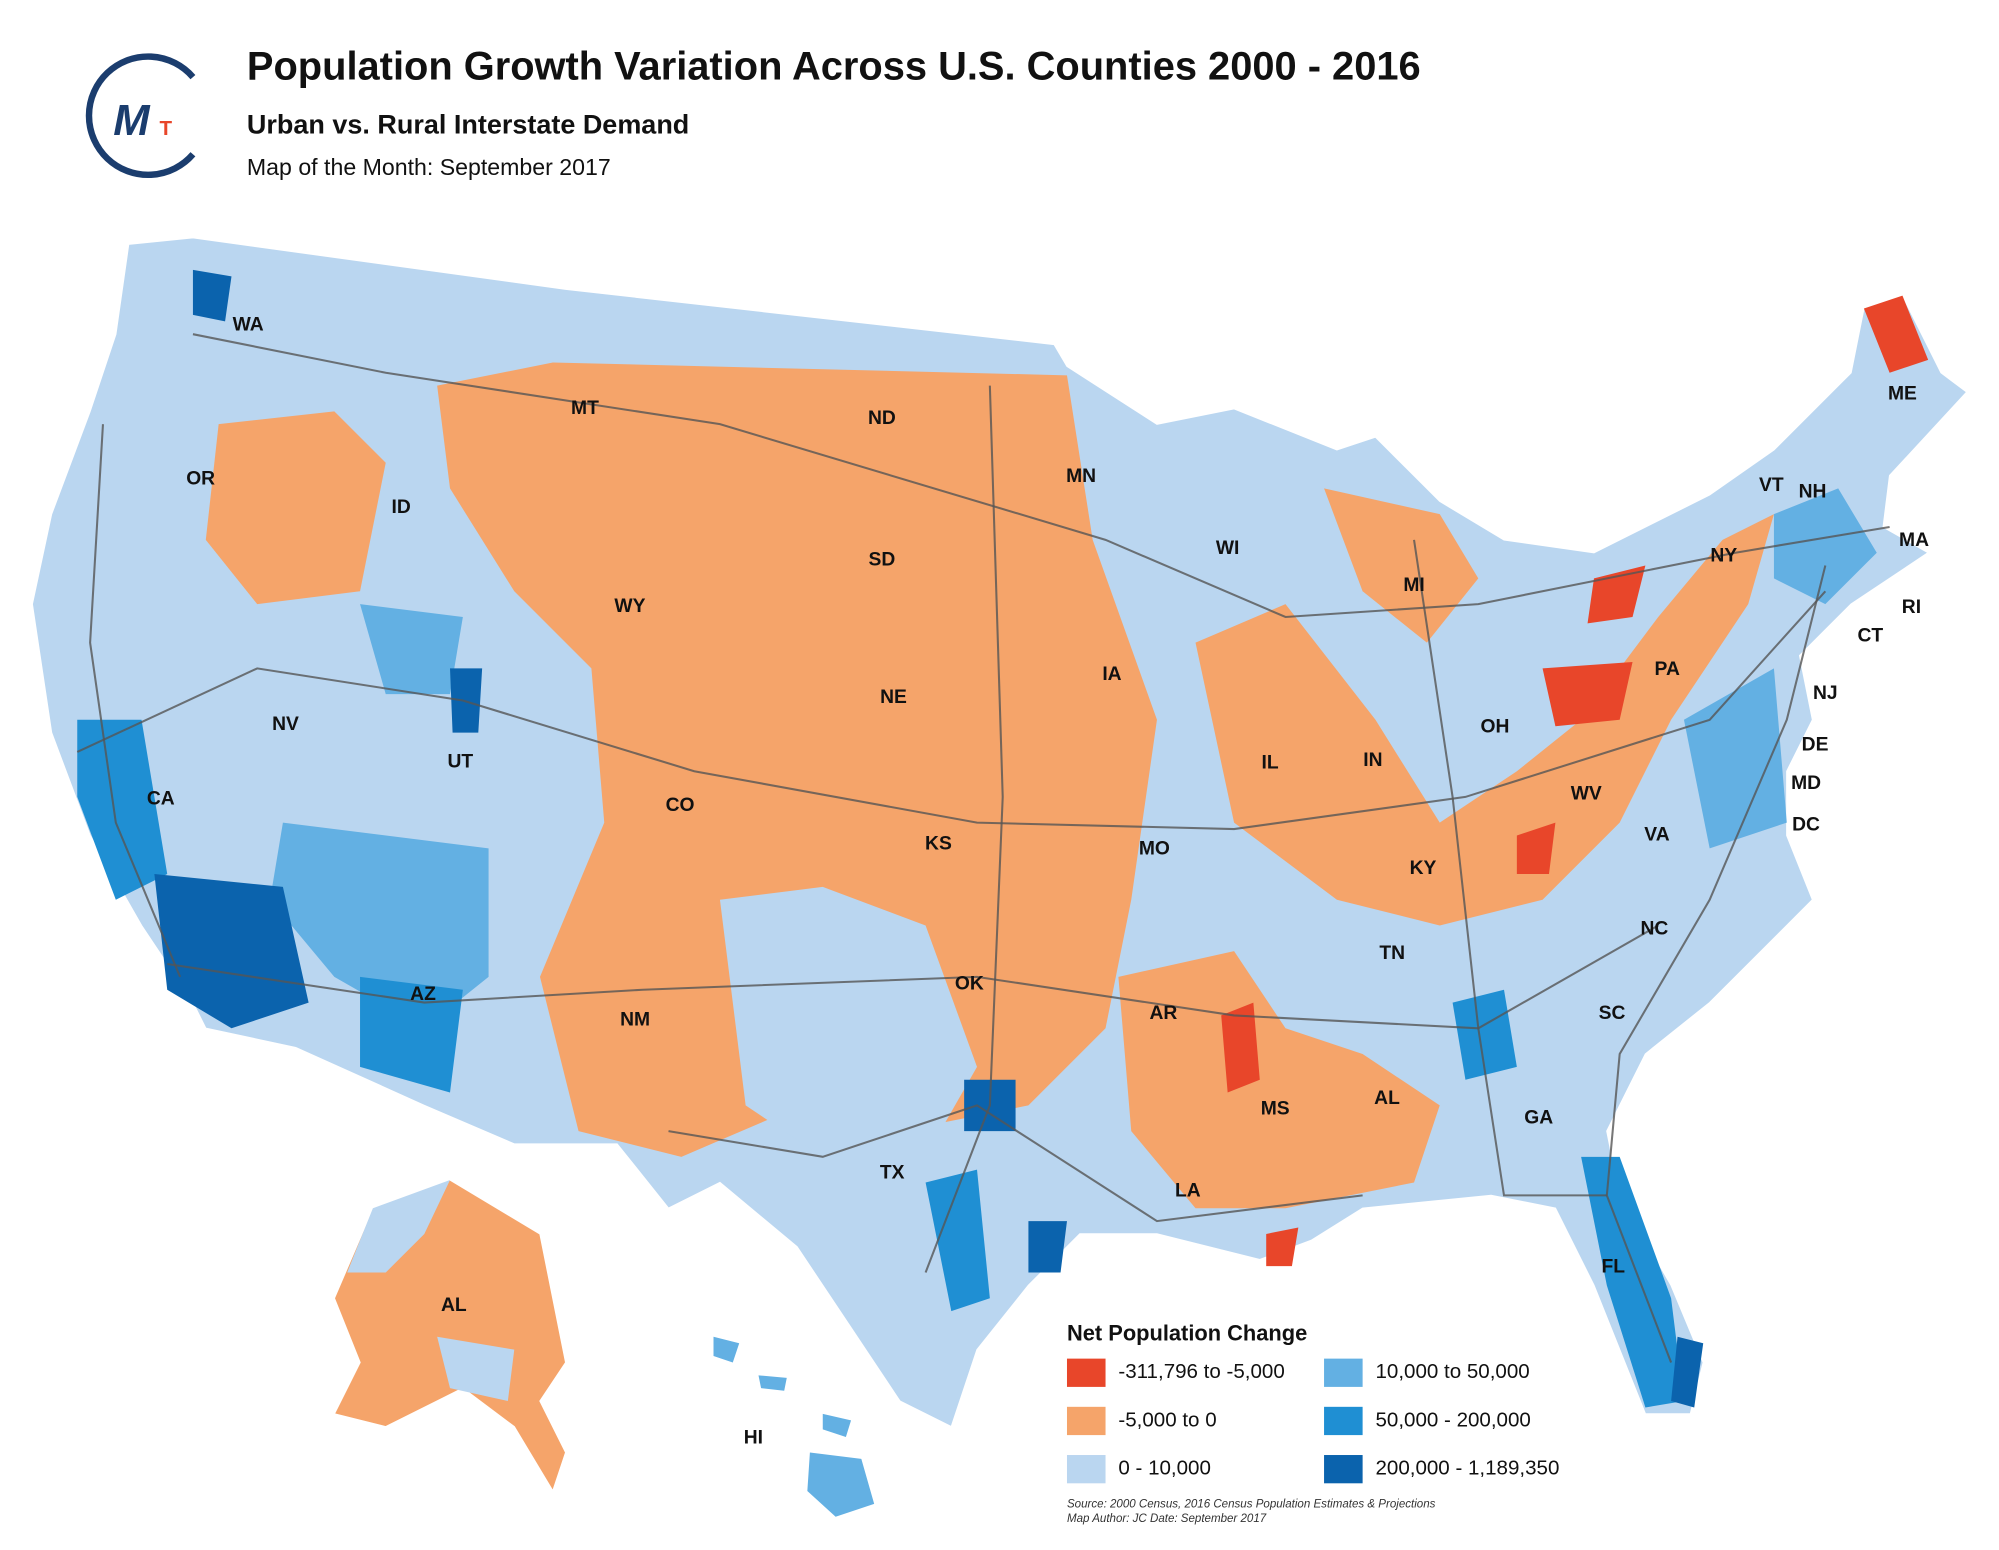 The image size is (1999, 1550). I want to click on state-label: PA, so click(1667, 669).